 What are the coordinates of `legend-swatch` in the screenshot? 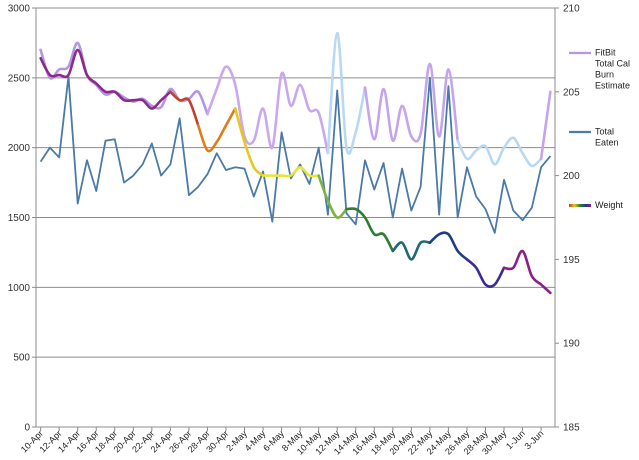 It's located at (580, 205).